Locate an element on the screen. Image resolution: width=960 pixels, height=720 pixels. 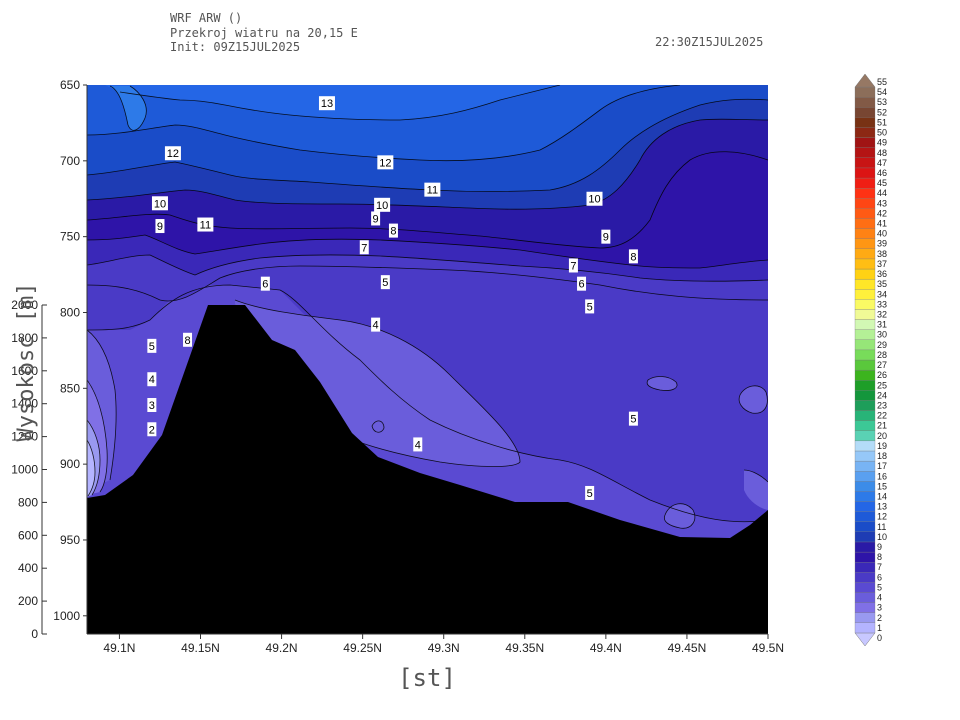
colorbar-label: 21 is located at coordinates (882, 426).